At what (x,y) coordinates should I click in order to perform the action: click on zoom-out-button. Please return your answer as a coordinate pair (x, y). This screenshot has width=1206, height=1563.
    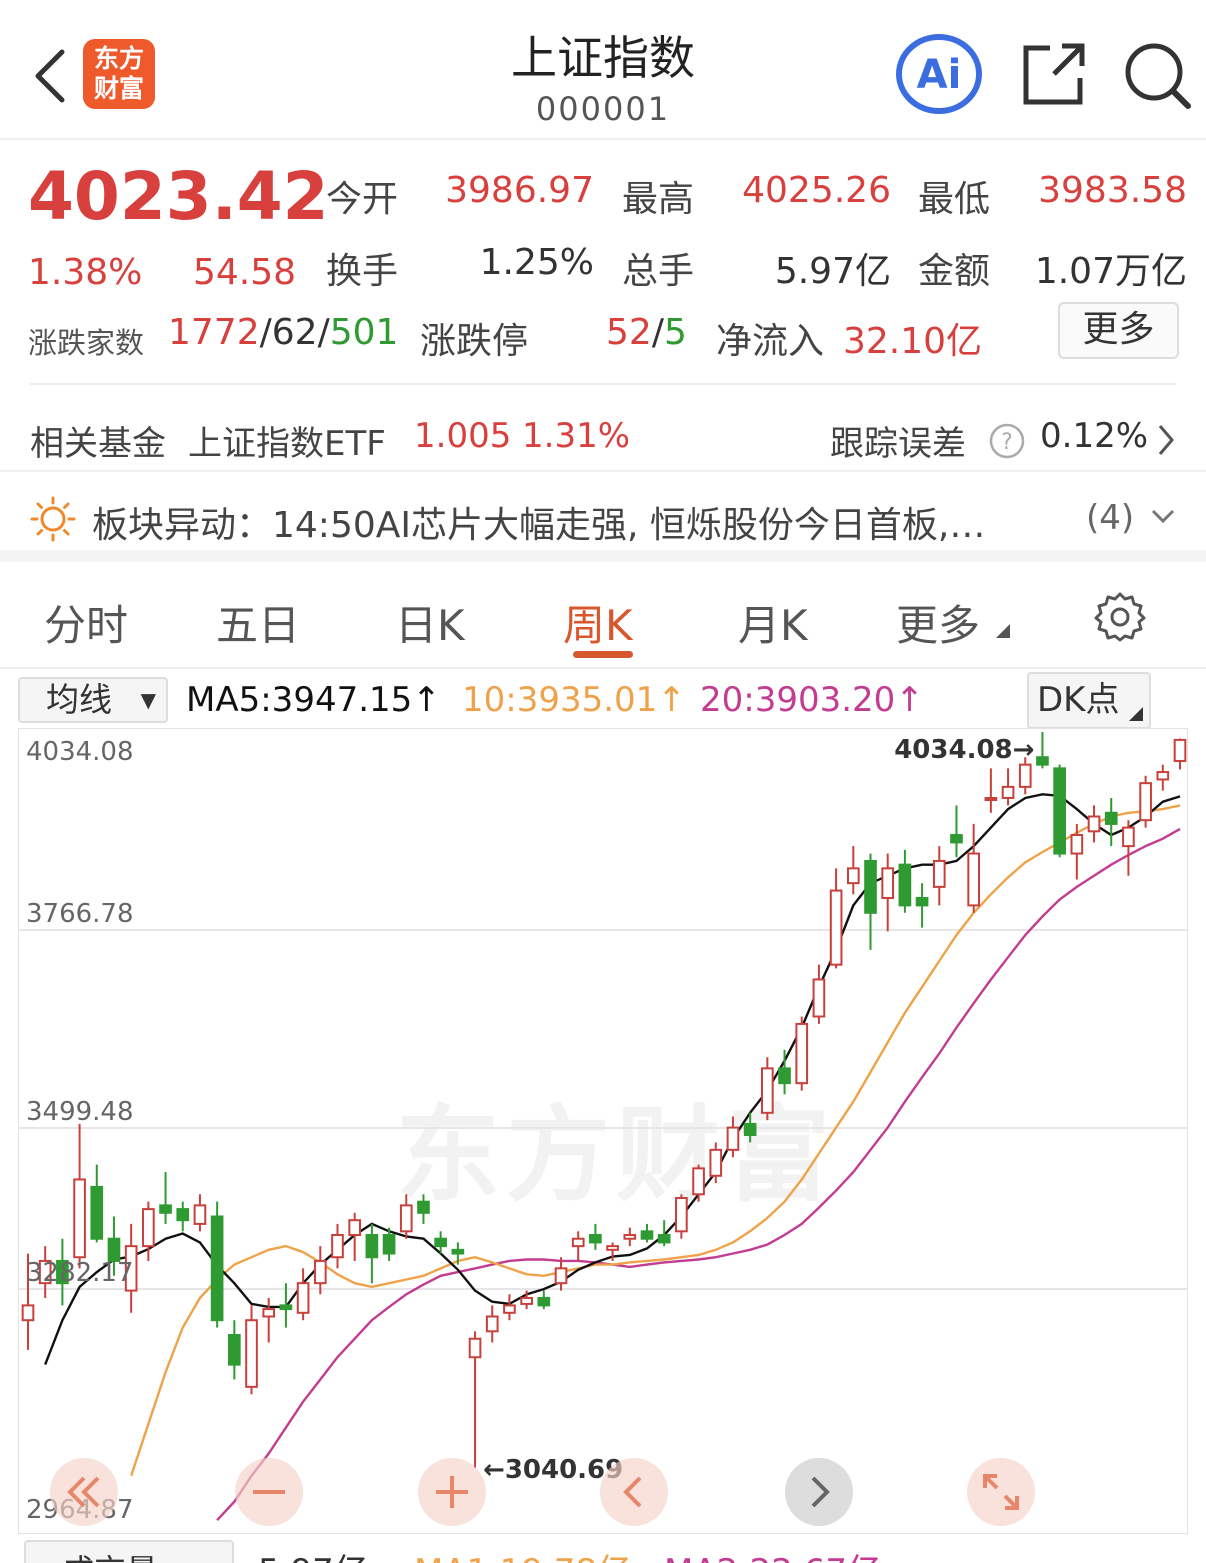
    Looking at the image, I should click on (269, 1492).